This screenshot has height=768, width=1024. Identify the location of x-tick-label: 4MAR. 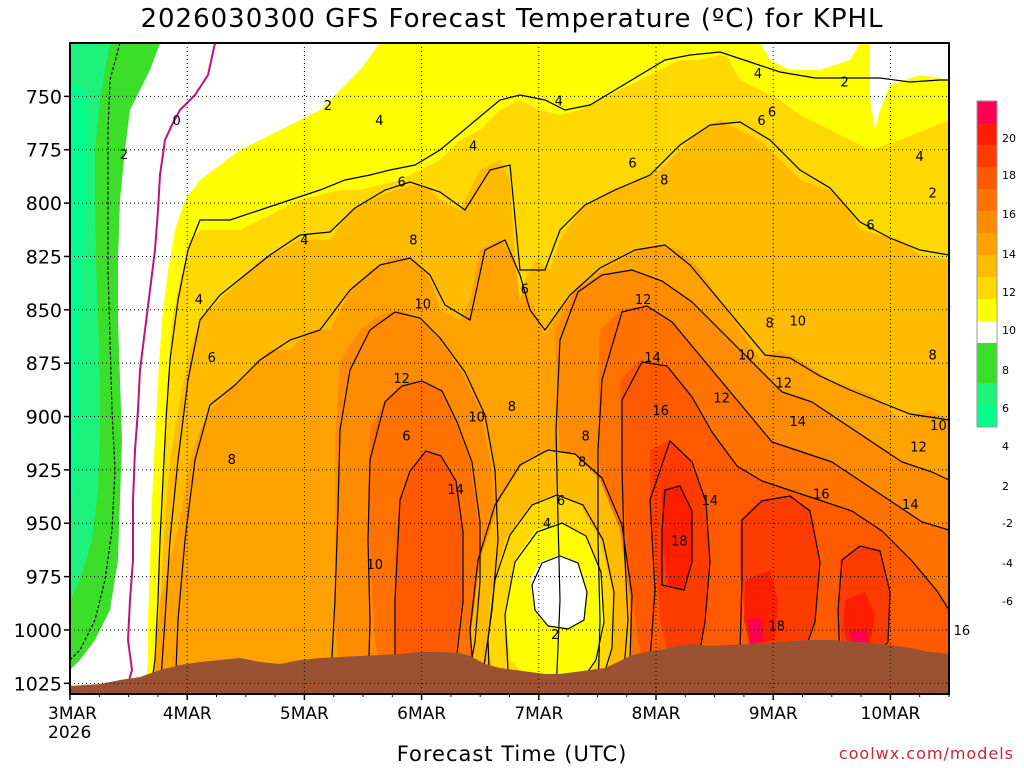
(187, 714).